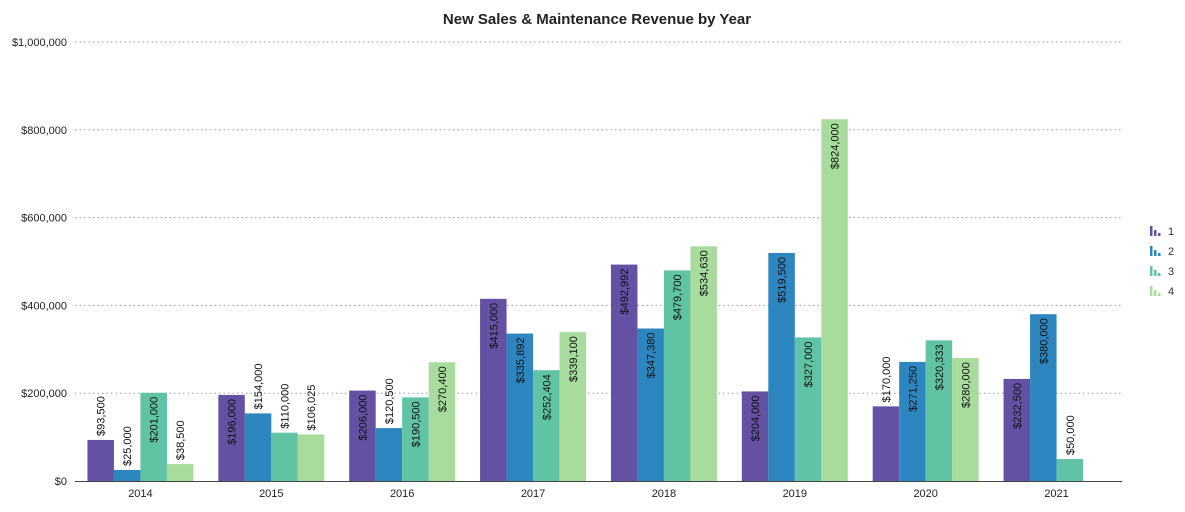  What do you see at coordinates (1162, 262) in the screenshot?
I see `legend: 1 2 3 4` at bounding box center [1162, 262].